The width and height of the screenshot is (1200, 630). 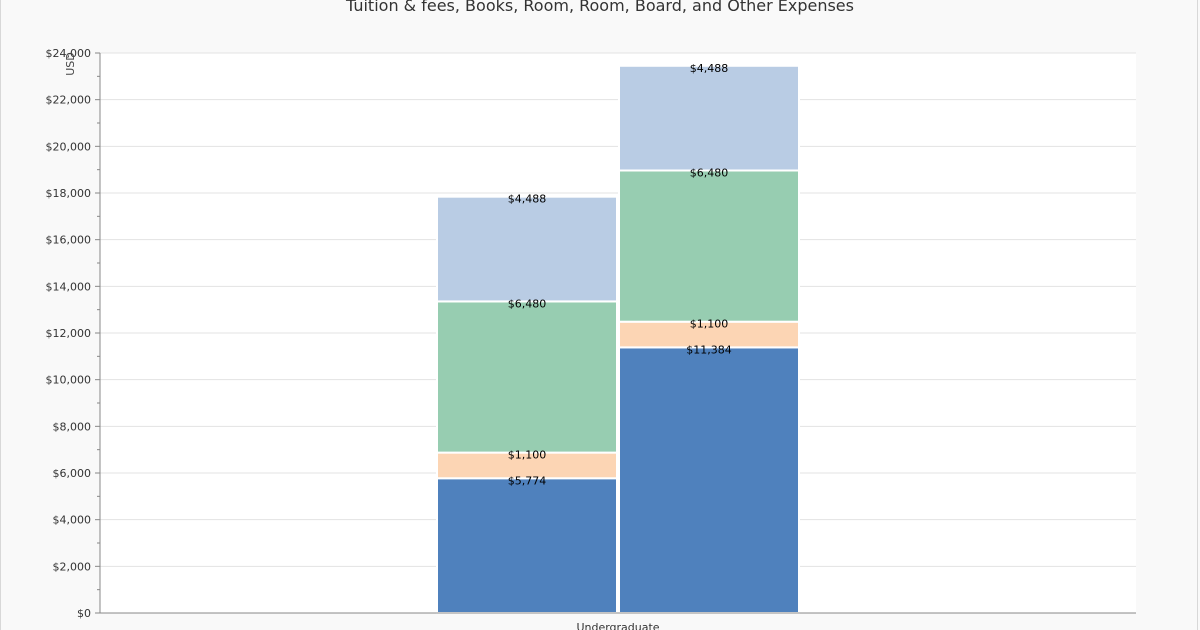 I want to click on category-label-undergraduate: Undergraduate, so click(x=617, y=625).